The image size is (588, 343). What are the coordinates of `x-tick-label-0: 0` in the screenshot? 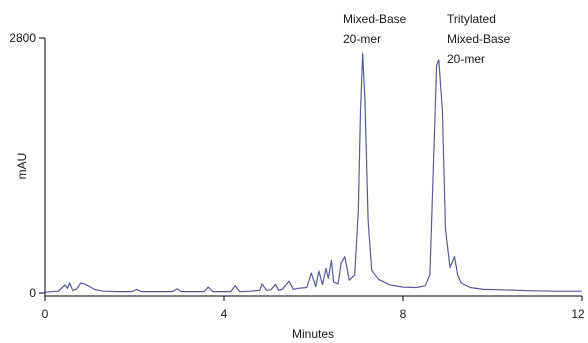 It's located at (45, 314).